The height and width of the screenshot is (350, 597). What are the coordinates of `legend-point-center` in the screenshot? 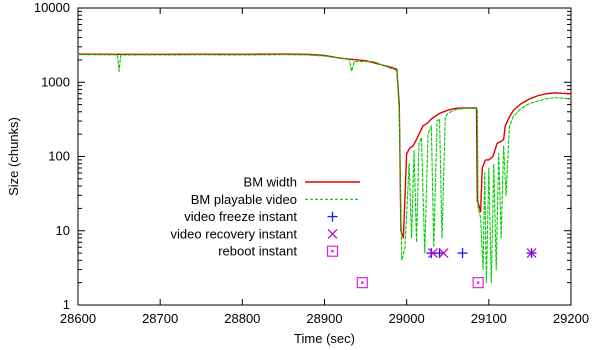 It's located at (332, 251).